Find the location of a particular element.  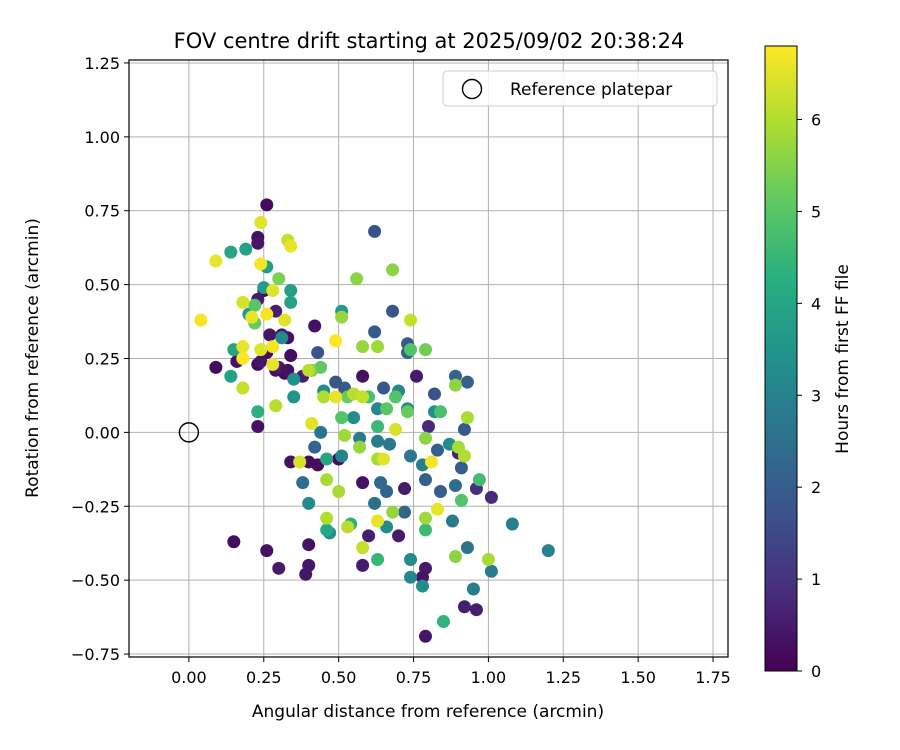

x-tick-label: 0.75 is located at coordinates (414, 677).